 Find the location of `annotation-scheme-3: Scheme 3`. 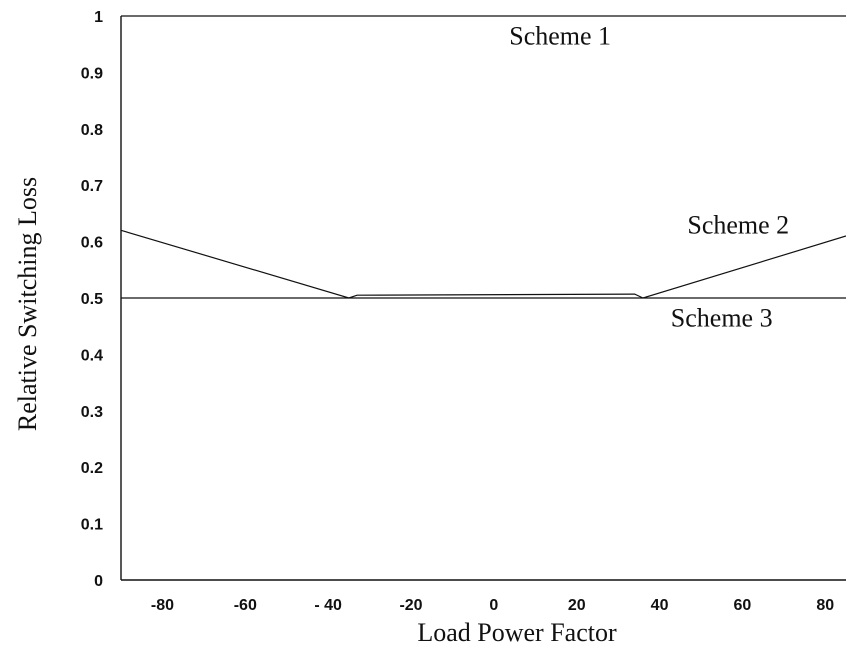

annotation-scheme-3: Scheme 3 is located at coordinates (722, 318).